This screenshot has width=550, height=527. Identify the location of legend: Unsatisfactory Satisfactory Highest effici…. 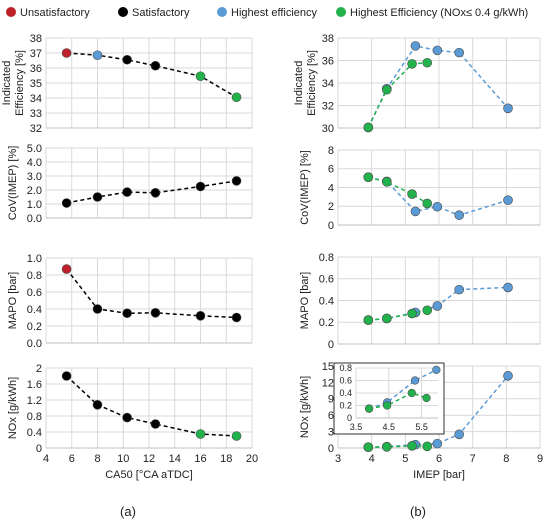
(267, 13).